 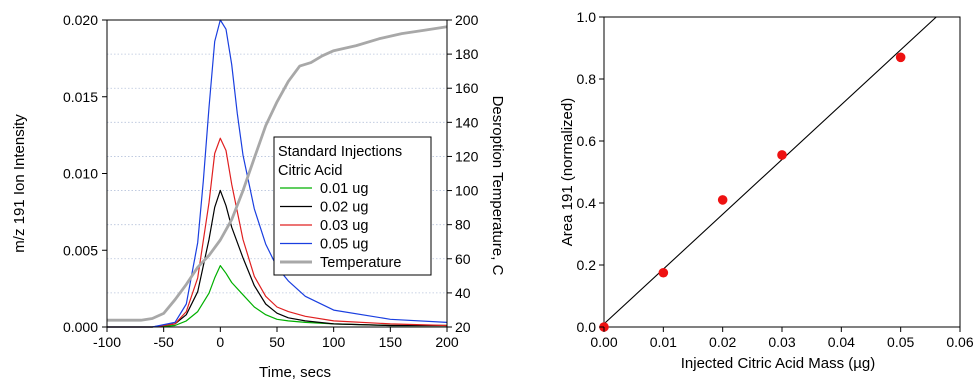 I want to click on legend-label: Temperature, so click(x=360, y=263).